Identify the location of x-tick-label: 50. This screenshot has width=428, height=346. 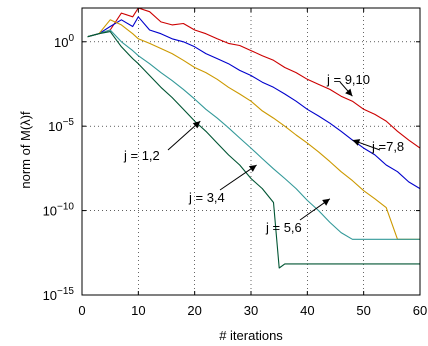
(363, 310).